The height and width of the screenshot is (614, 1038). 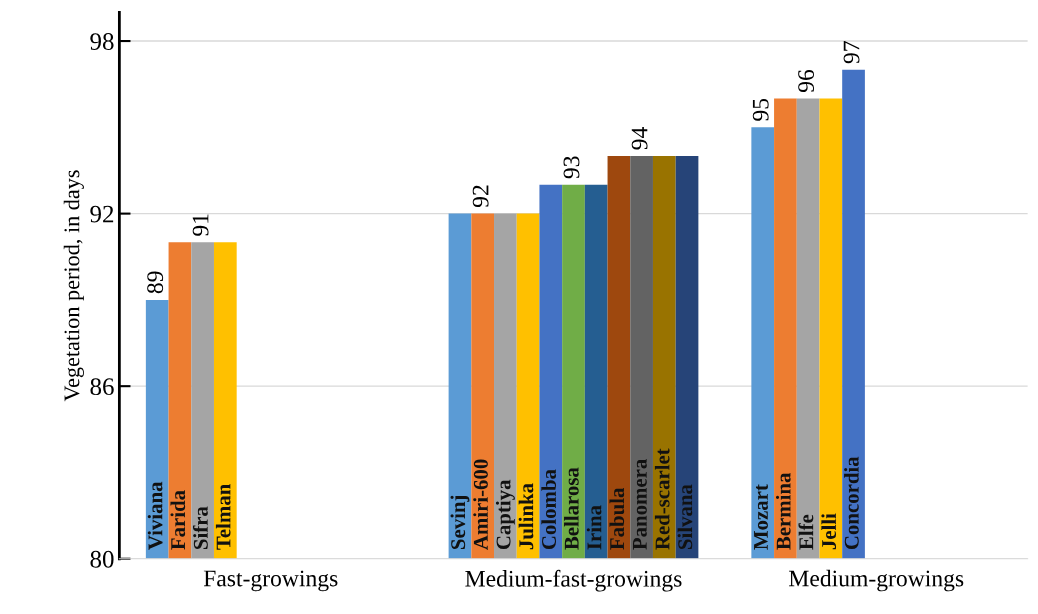 I want to click on series-label: Panomera, so click(x=639, y=504).